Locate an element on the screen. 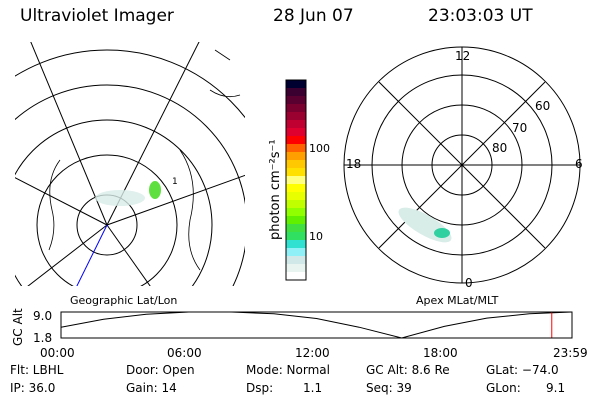 Image resolution: width=600 pixels, height=400 pixels. left-map-tick: 1 is located at coordinates (175, 182).